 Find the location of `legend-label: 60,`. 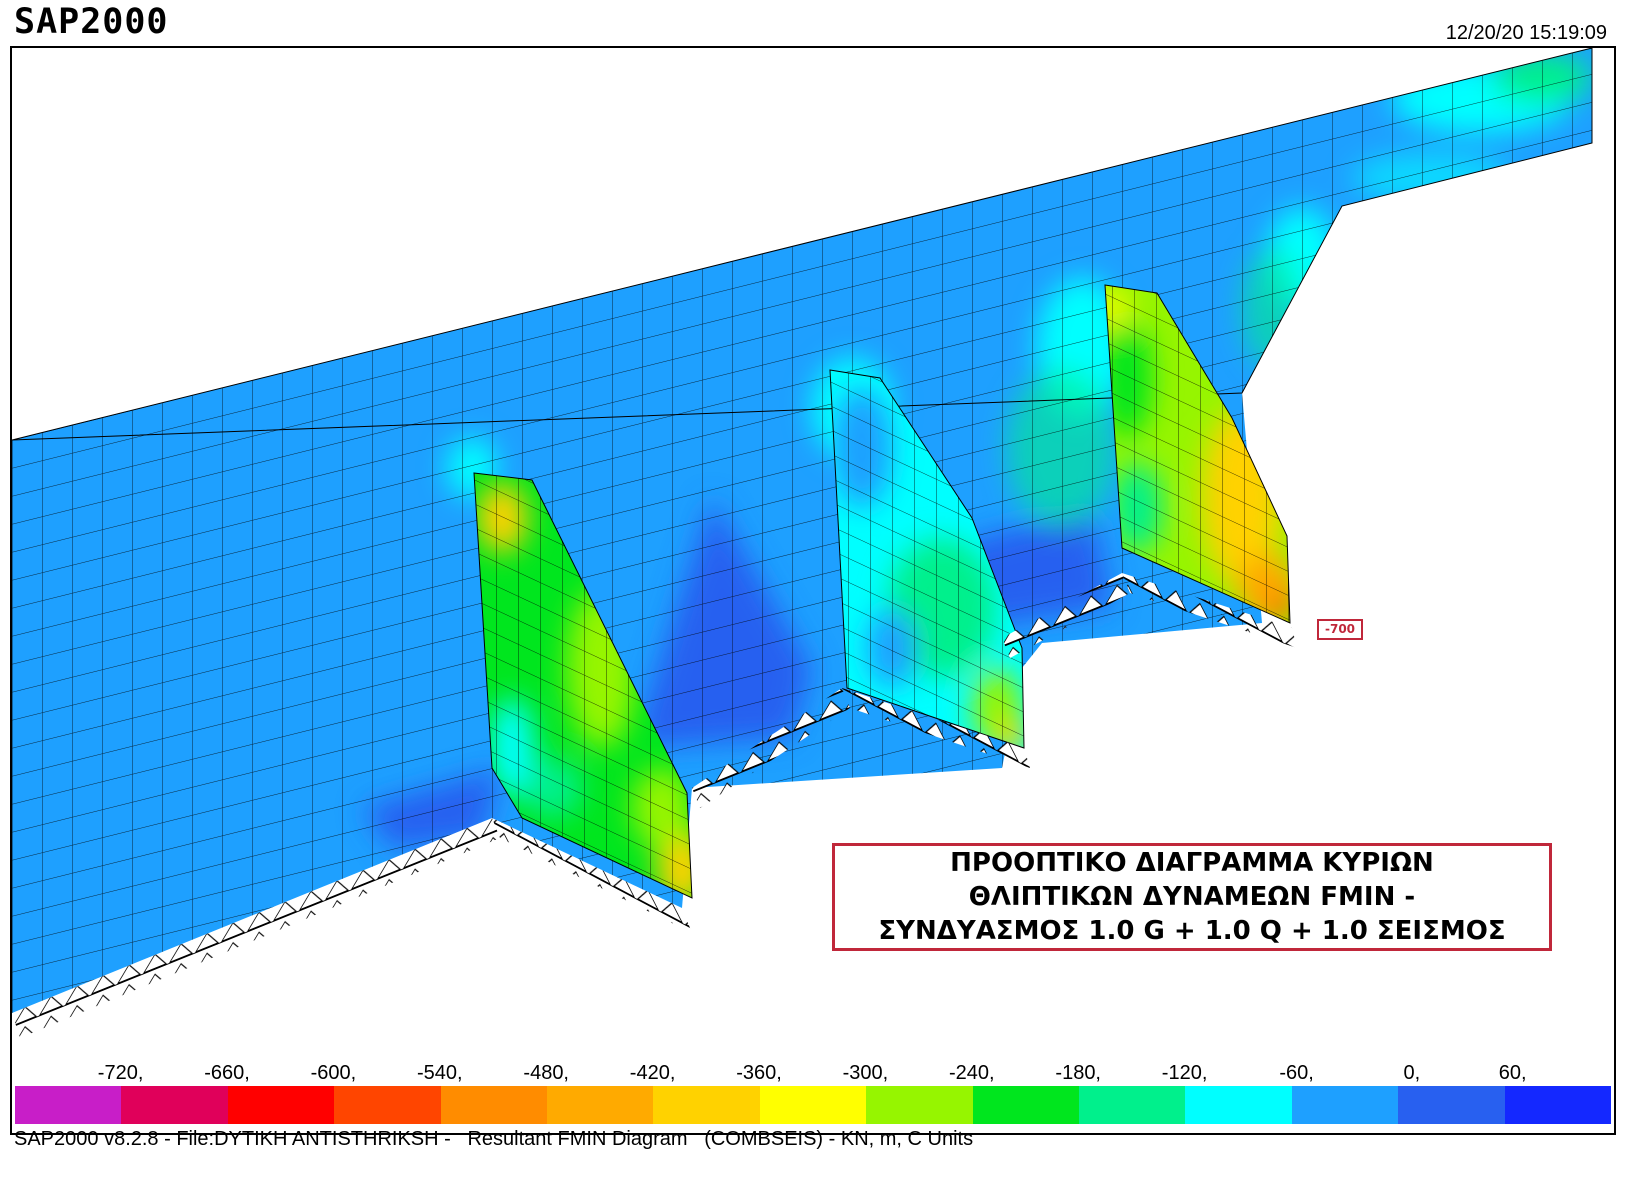

legend-label: 60, is located at coordinates (1512, 1073).